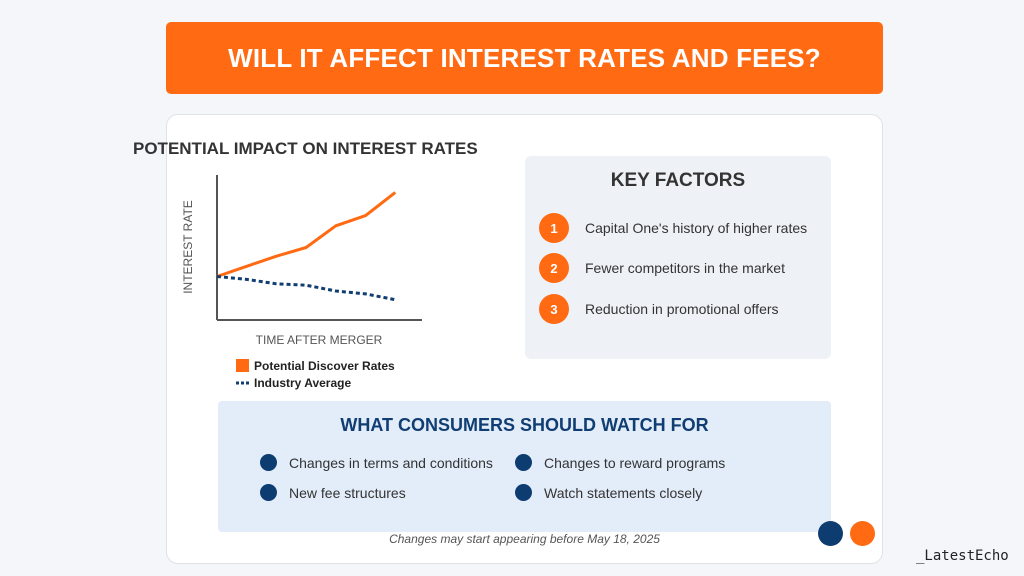 This screenshot has height=576, width=1024. I want to click on factor-item: 3 Reduction in promotional offers, so click(659, 309).